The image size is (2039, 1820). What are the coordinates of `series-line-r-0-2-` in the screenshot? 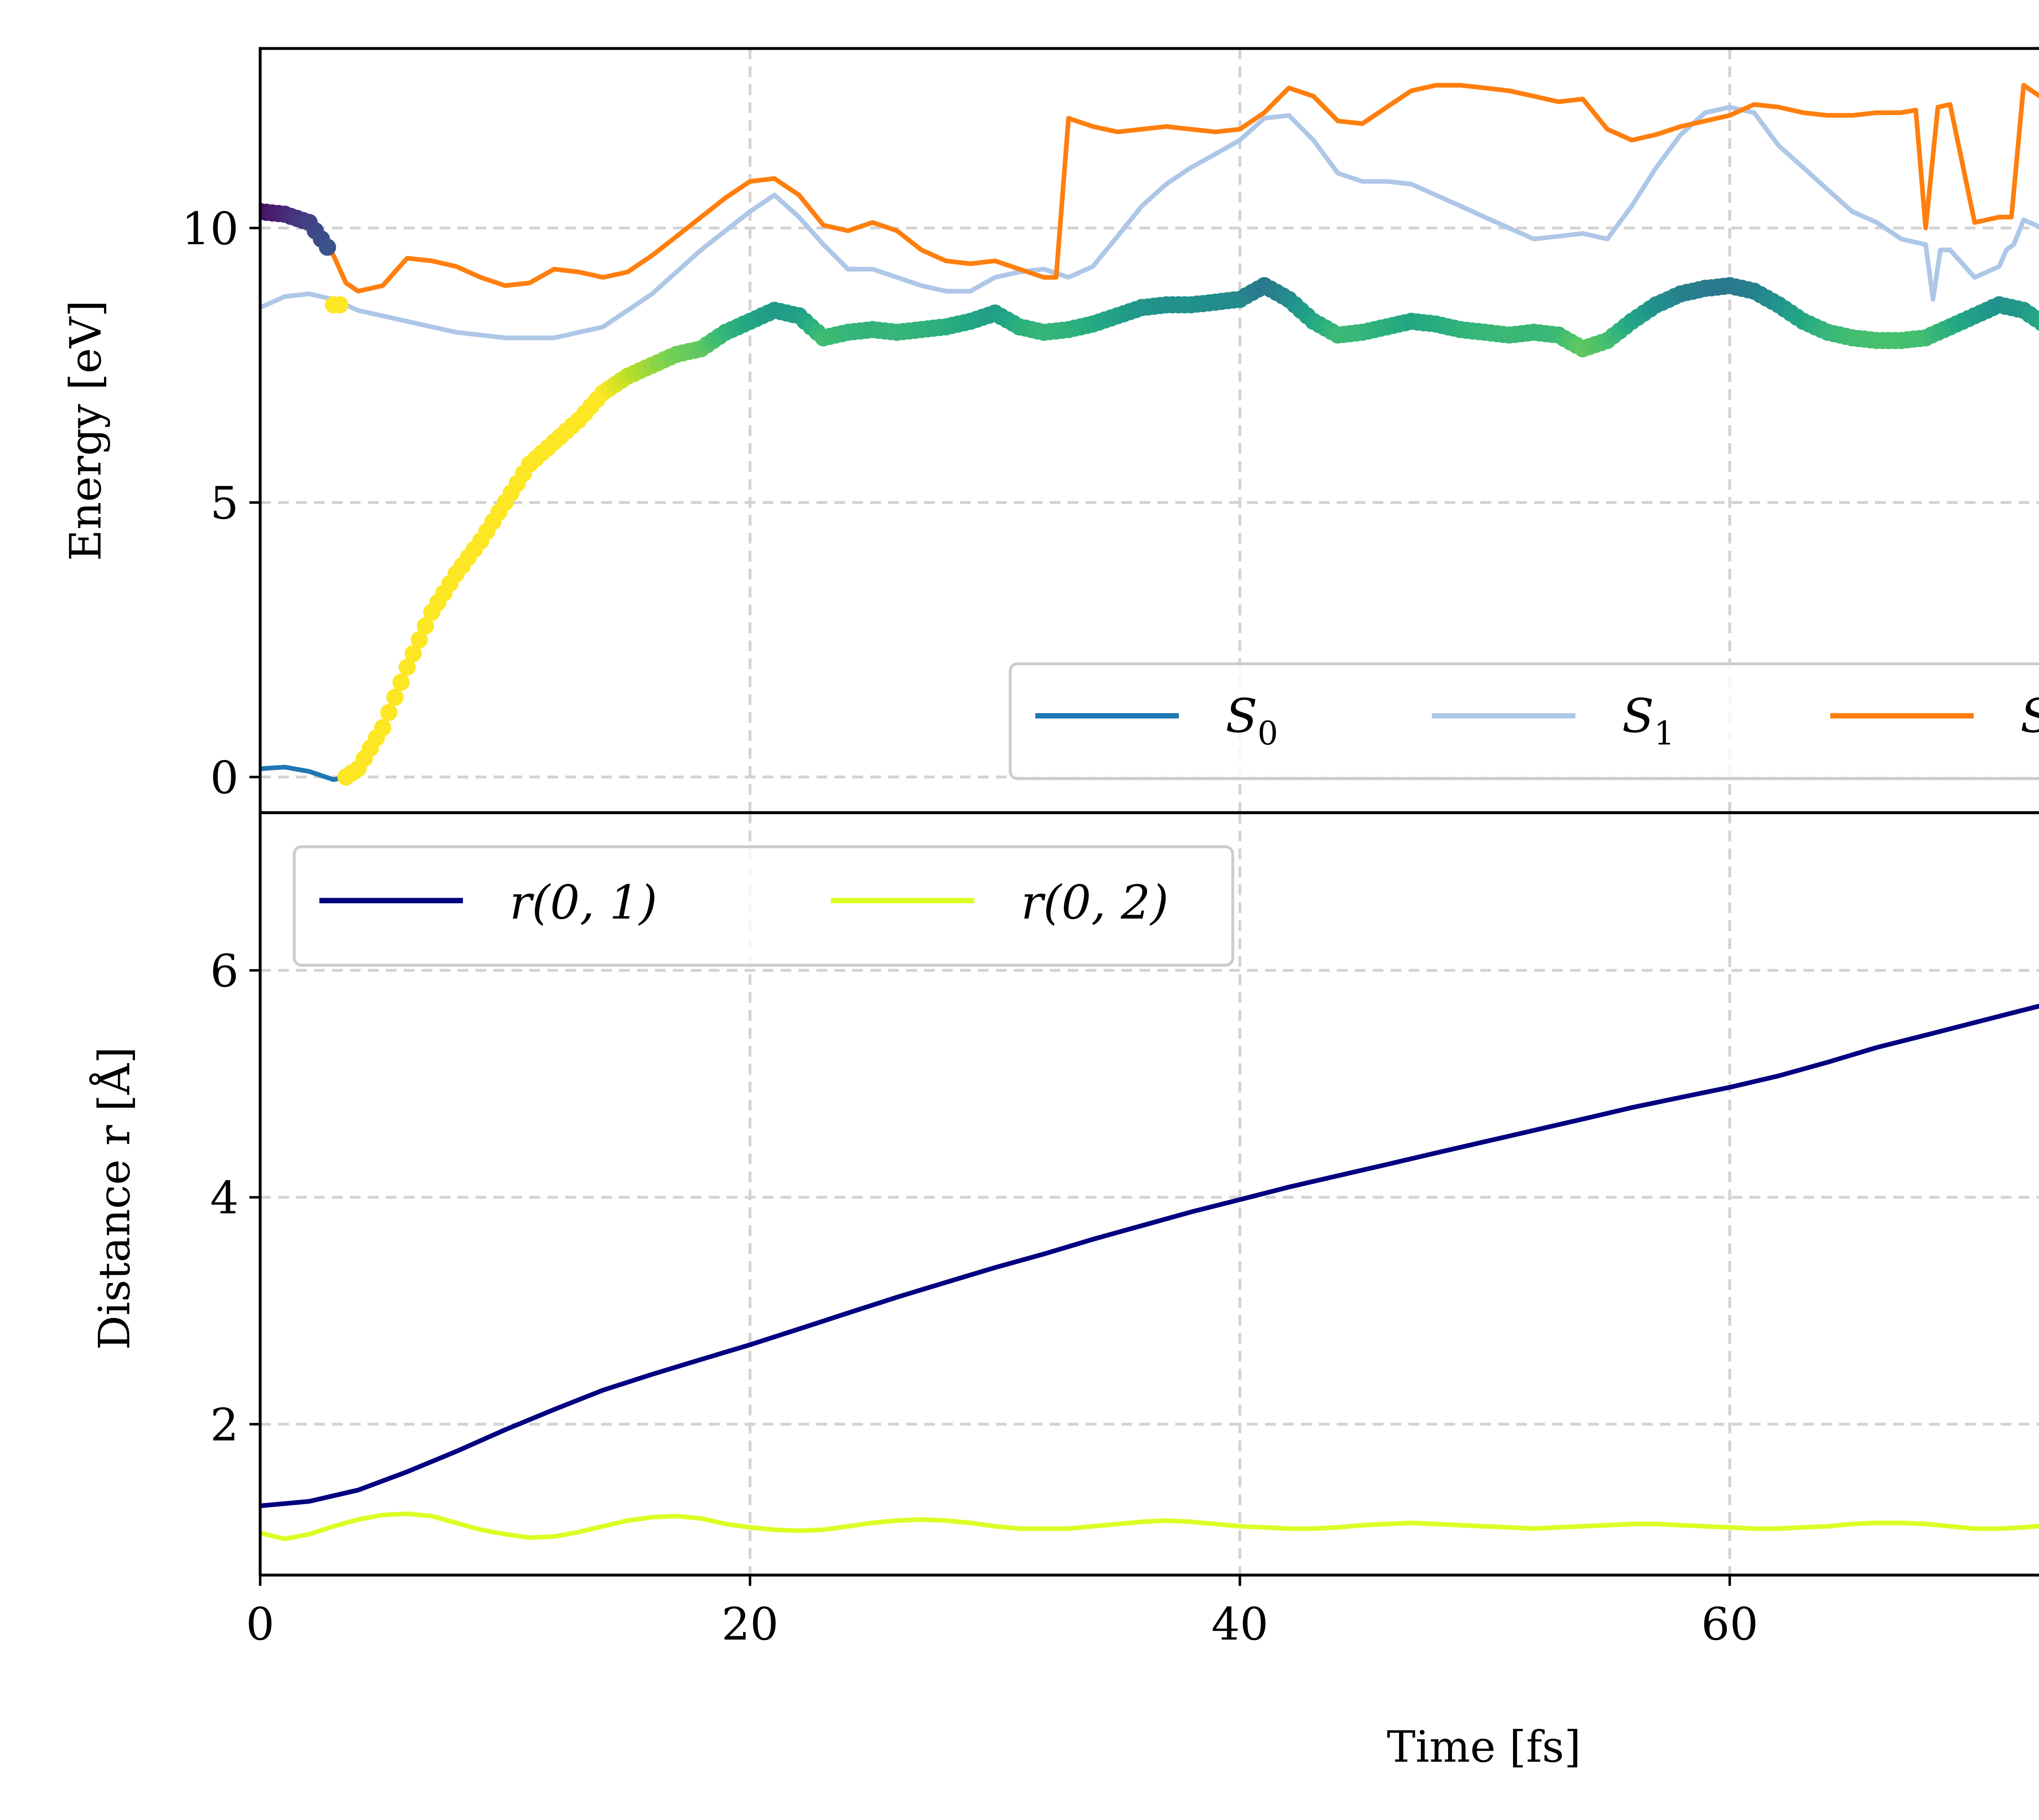 It's located at (1149, 1526).